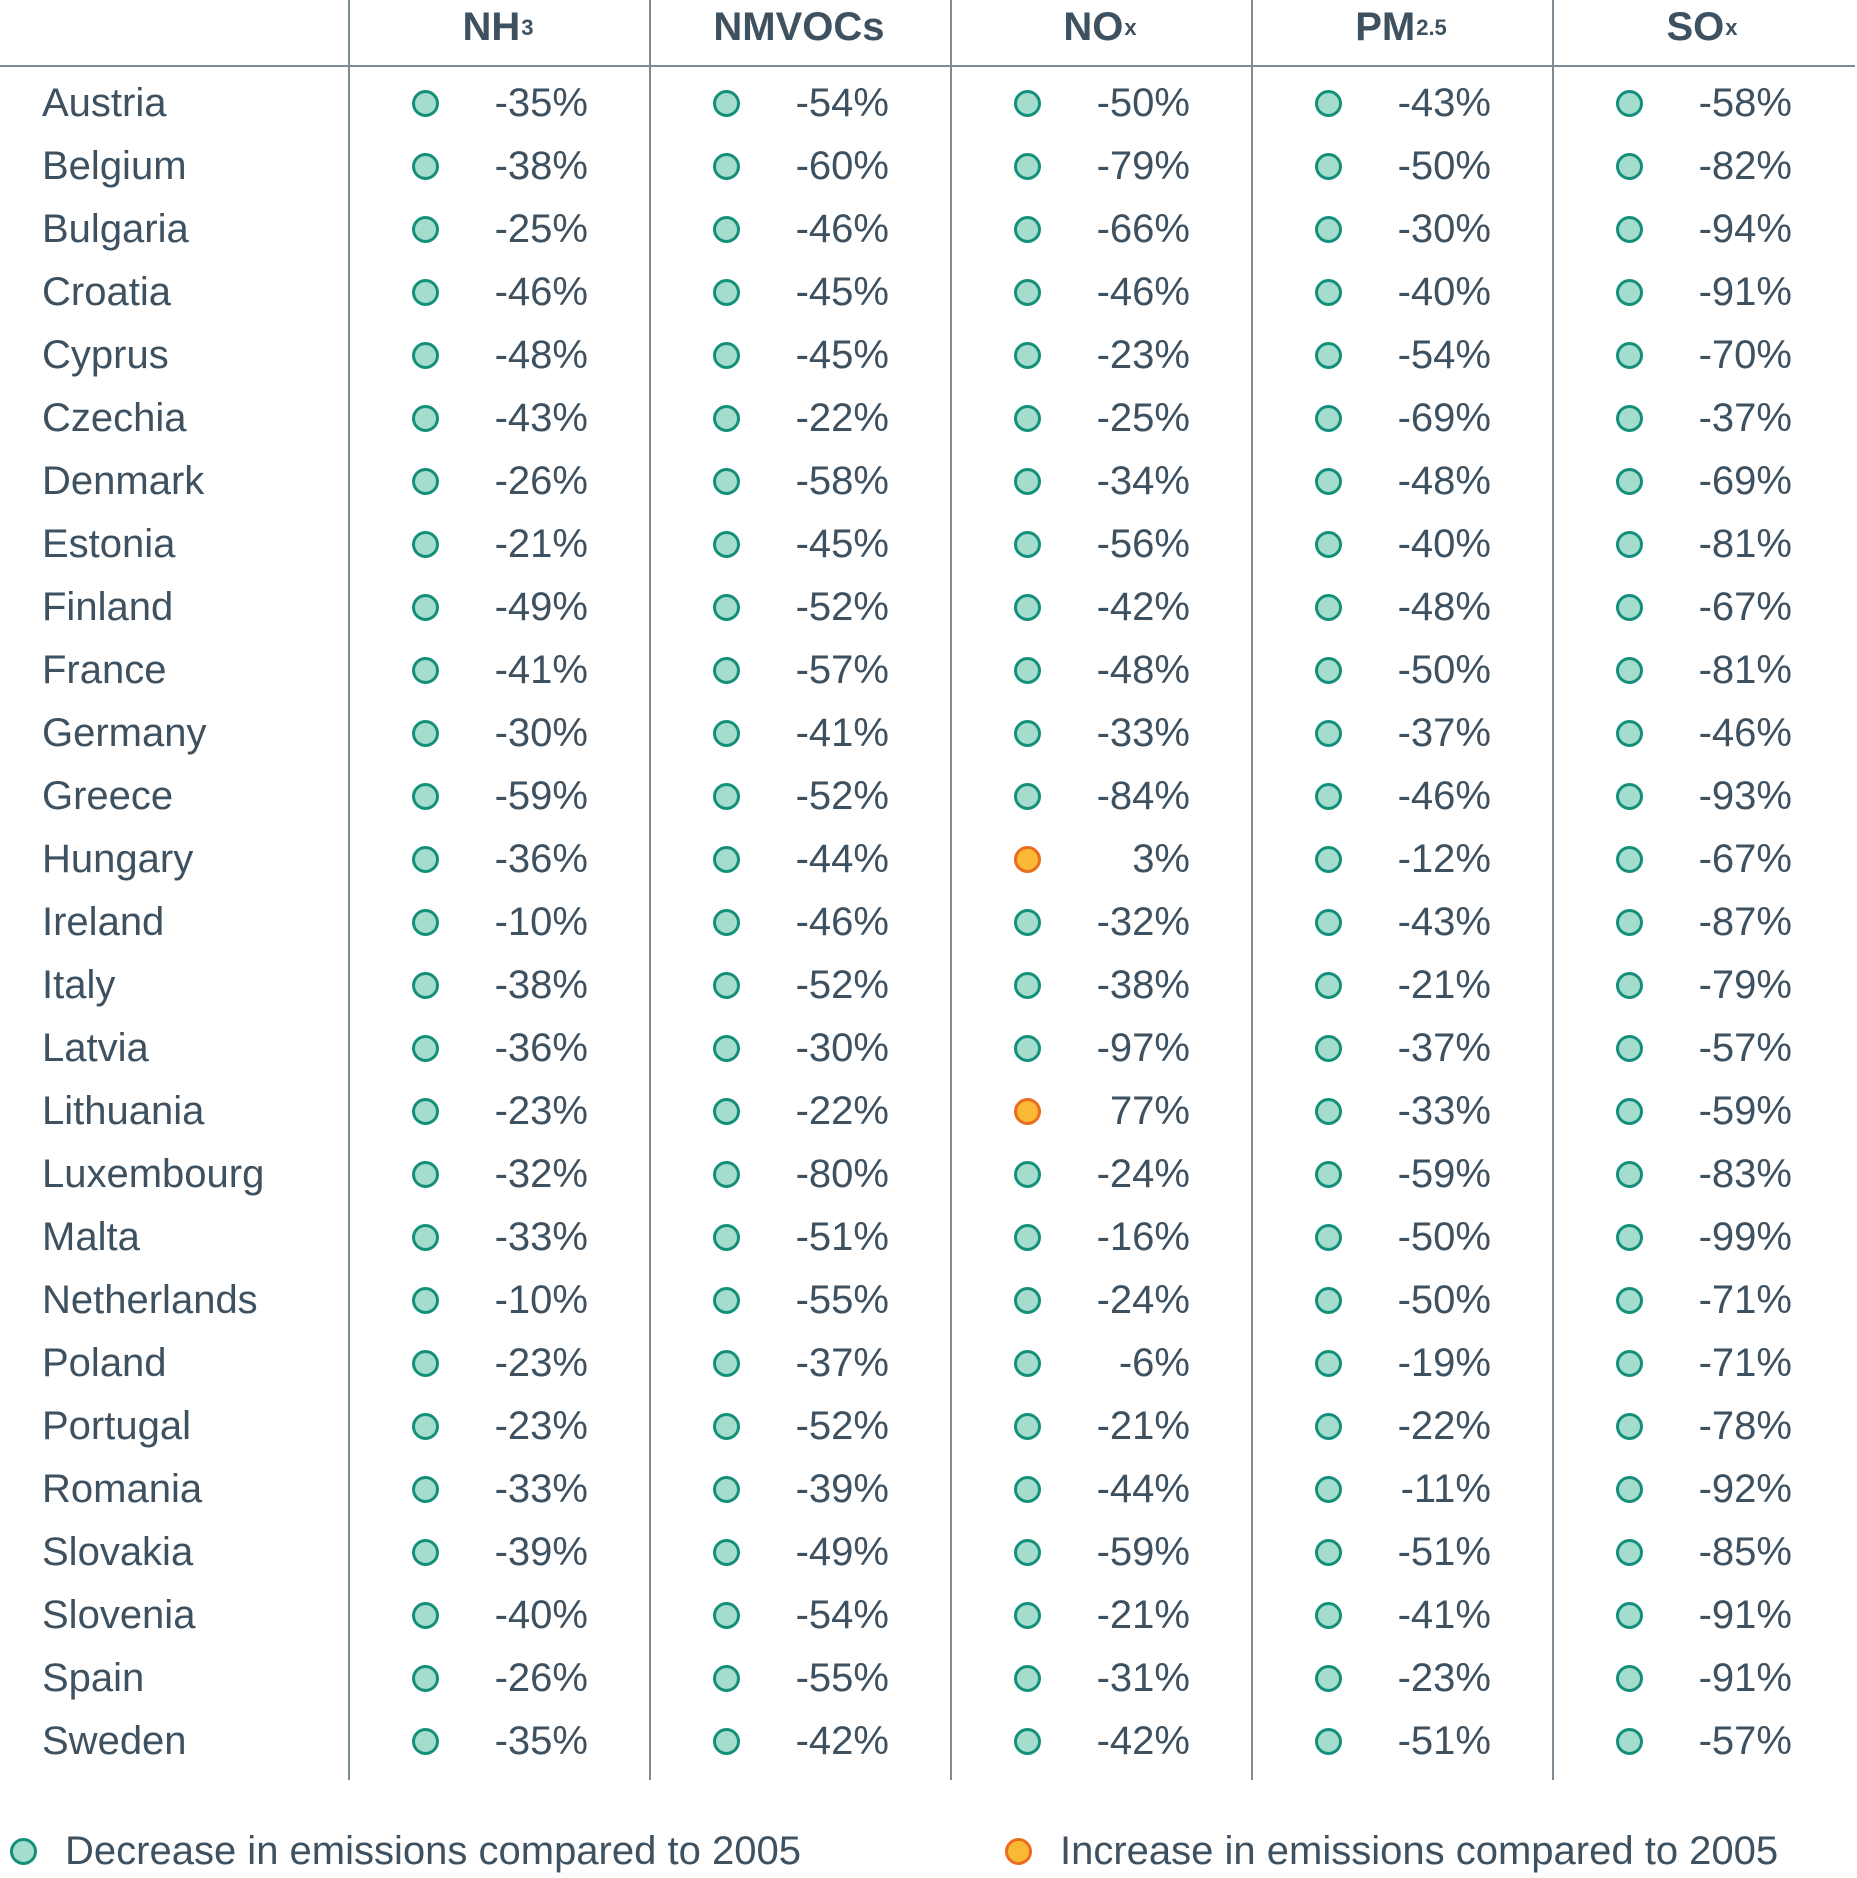  I want to click on row-country-label: Slovakia, so click(118, 1552).